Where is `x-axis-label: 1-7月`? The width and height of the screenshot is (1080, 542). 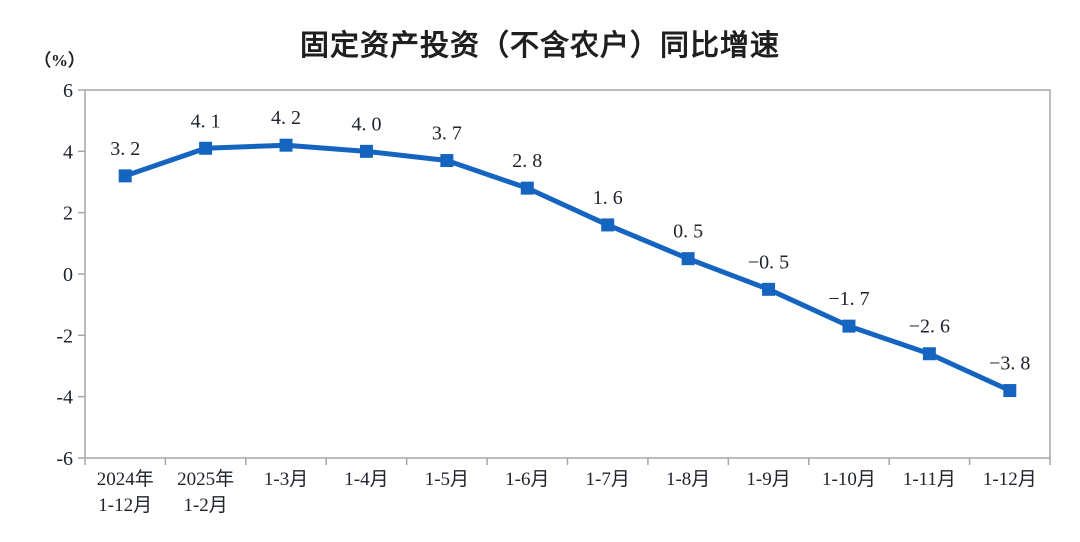 x-axis-label: 1-7月 is located at coordinates (608, 479).